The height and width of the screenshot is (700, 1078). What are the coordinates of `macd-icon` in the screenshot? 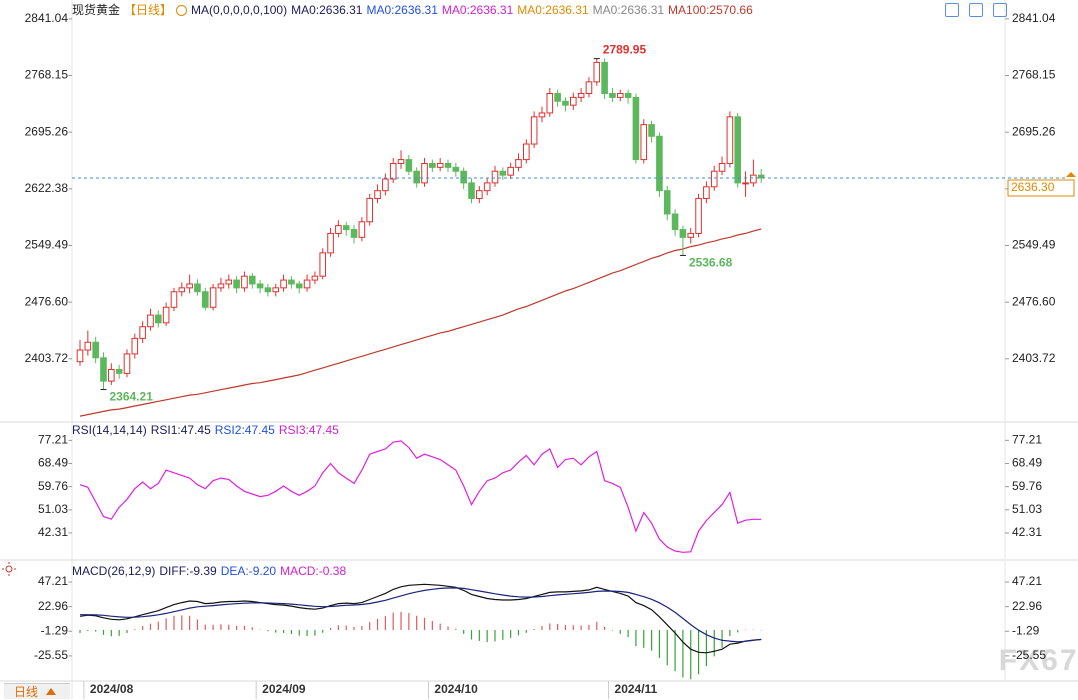 It's located at (9, 569).